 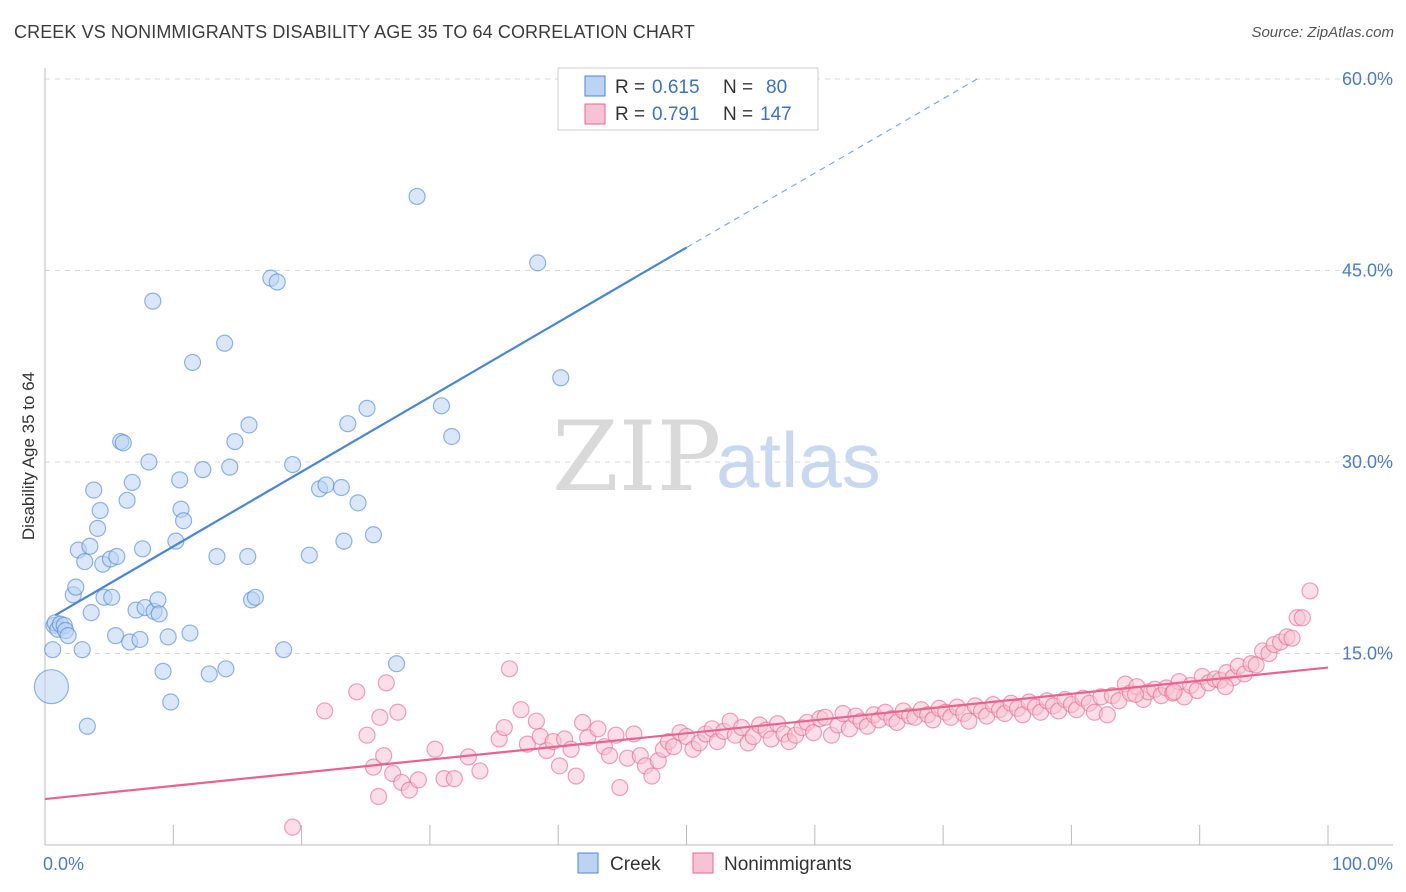 I want to click on trend-line-nonimmigrants, so click(x=686, y=733).